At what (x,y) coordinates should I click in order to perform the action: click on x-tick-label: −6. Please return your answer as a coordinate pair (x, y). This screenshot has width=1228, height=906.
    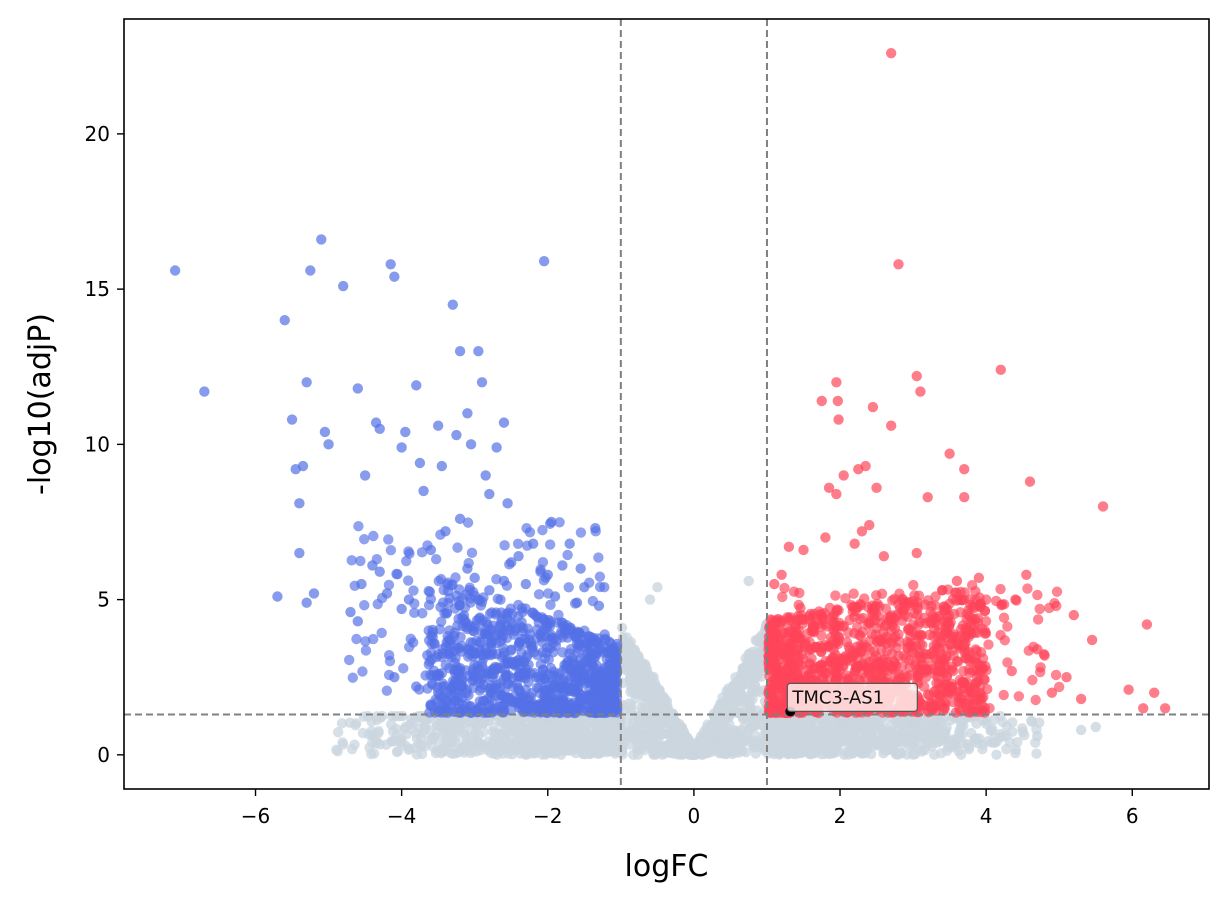
    Looking at the image, I should click on (255, 816).